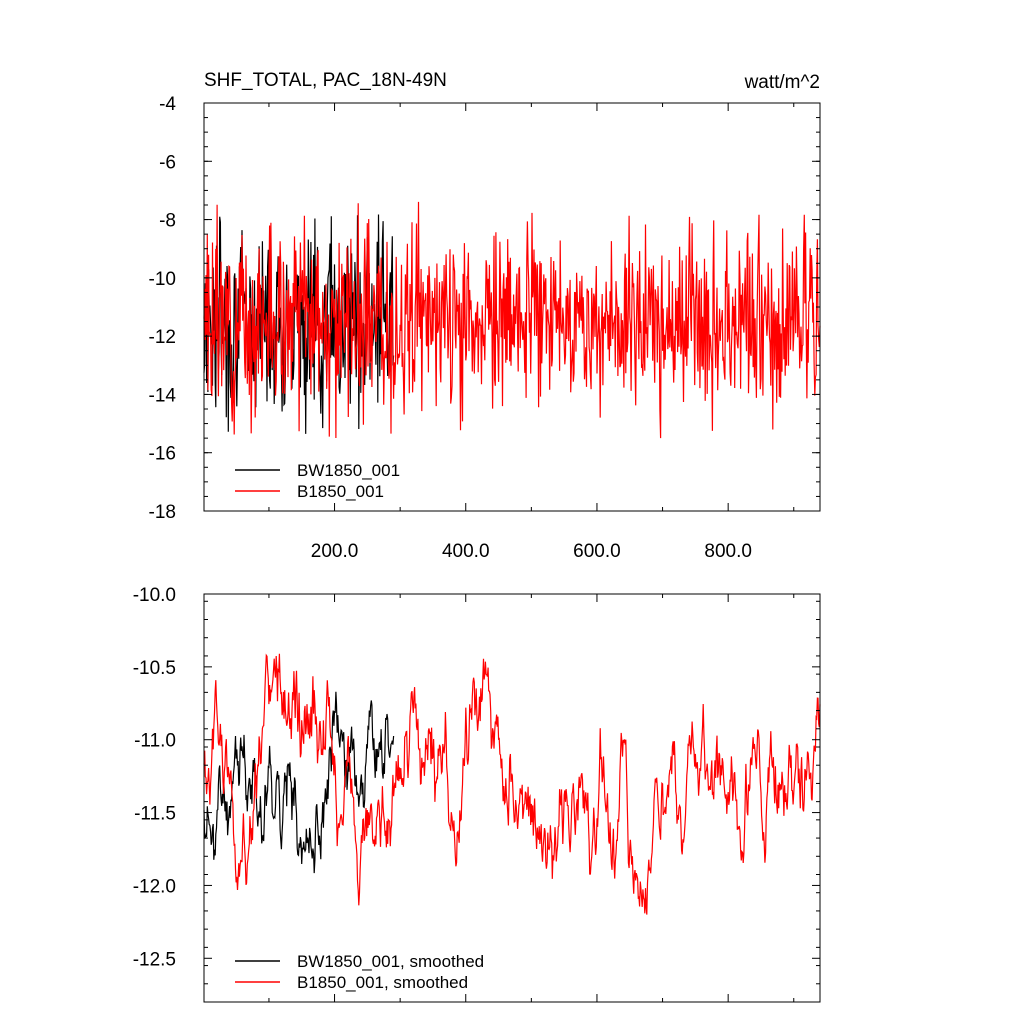  Describe the element at coordinates (325, 80) in the screenshot. I see `chart-title: SHF_TOTAL, PAC_18N-49N` at that location.